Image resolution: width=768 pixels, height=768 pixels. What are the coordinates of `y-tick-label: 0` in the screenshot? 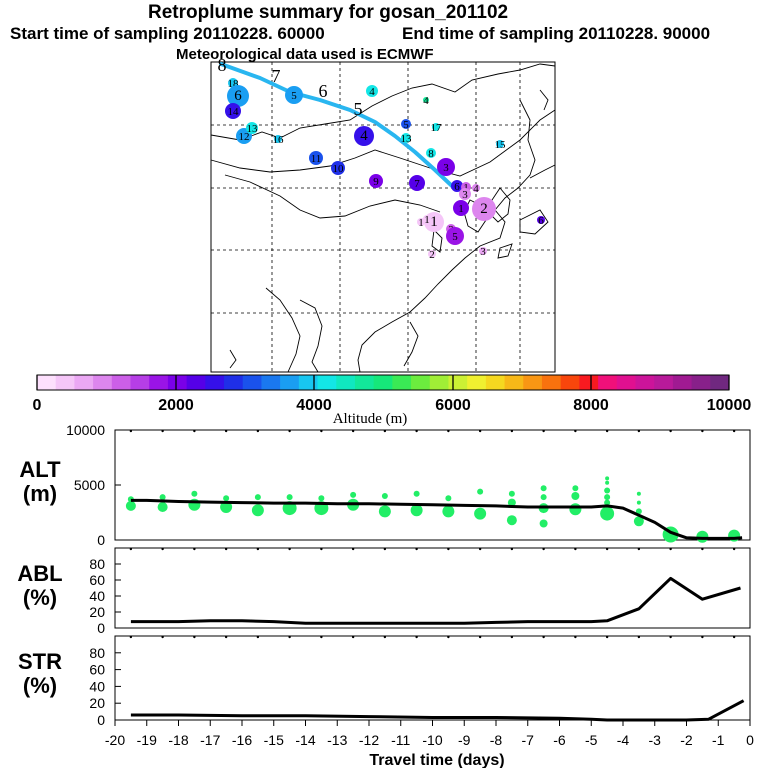 It's located at (101, 540).